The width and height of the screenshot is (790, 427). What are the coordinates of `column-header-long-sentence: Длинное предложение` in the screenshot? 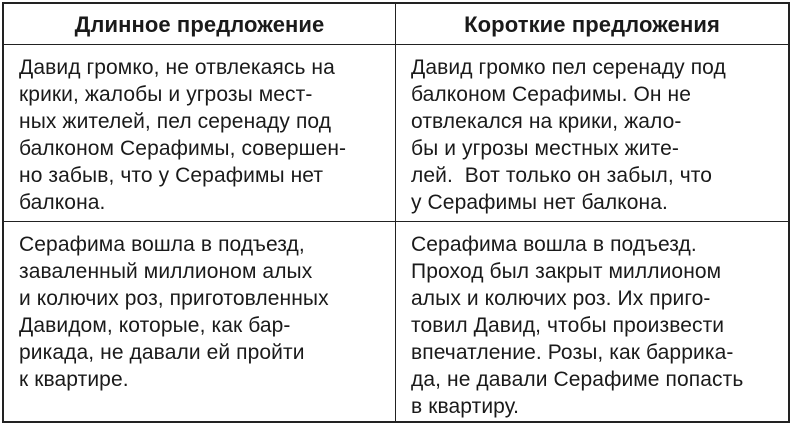 It's located at (200, 24).